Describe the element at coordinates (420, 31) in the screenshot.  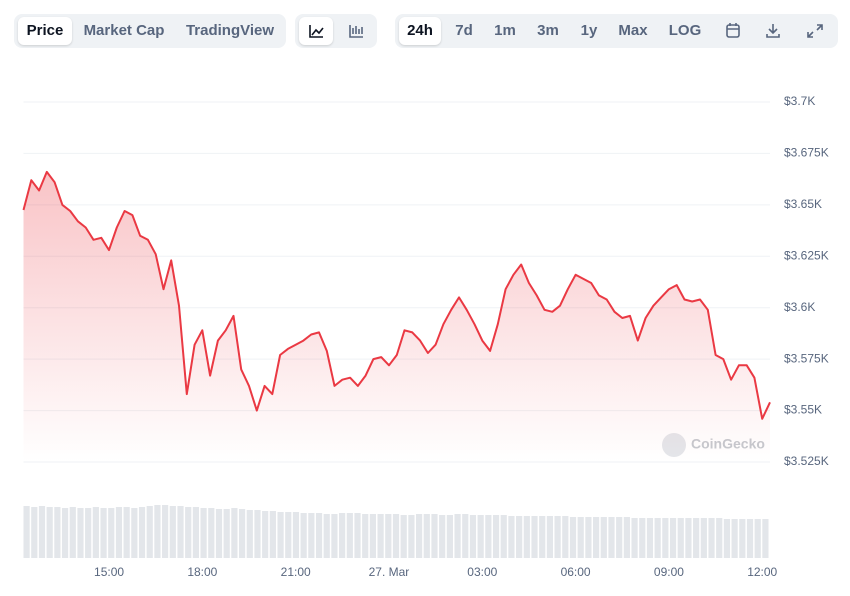
I see `range: 24h` at that location.